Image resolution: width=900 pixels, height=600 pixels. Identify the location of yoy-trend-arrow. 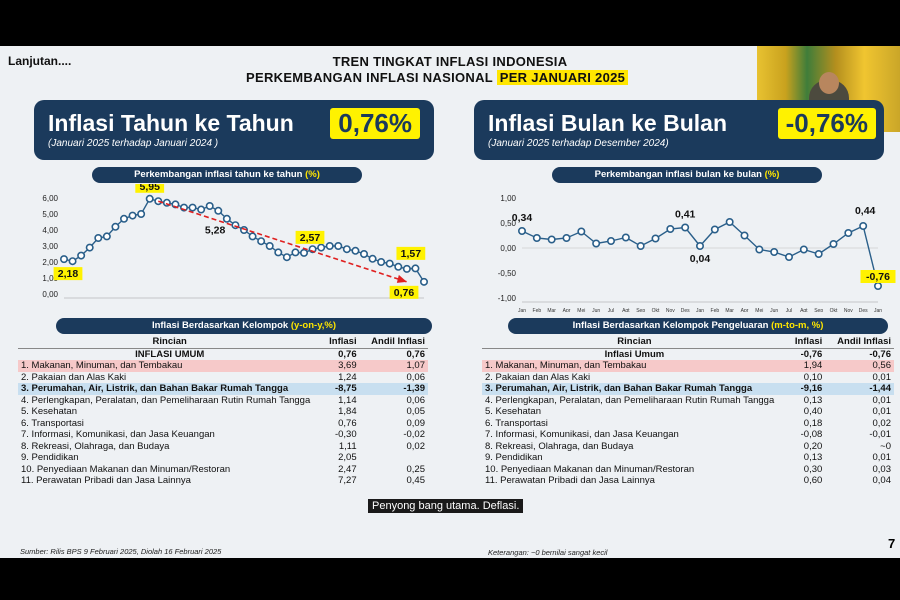
(283, 241).